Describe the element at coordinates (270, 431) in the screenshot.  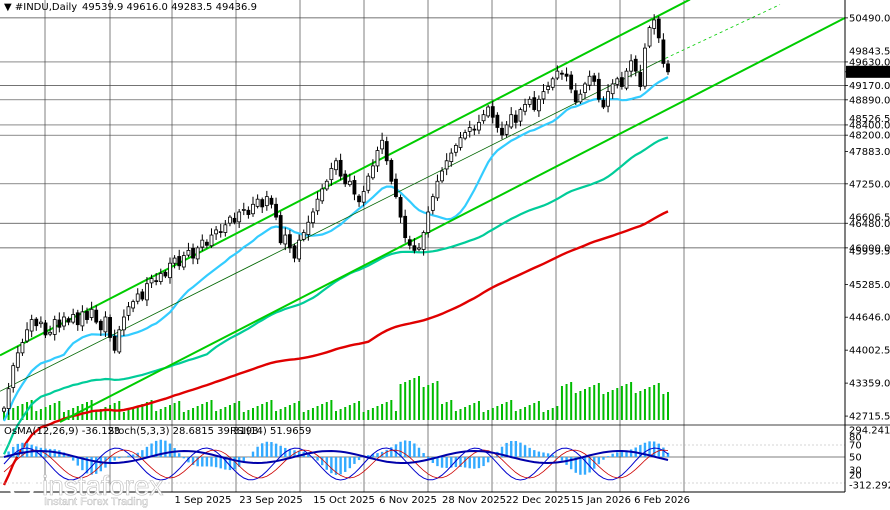
I see `rsi-label: RSI(14) 51.9659` at that location.